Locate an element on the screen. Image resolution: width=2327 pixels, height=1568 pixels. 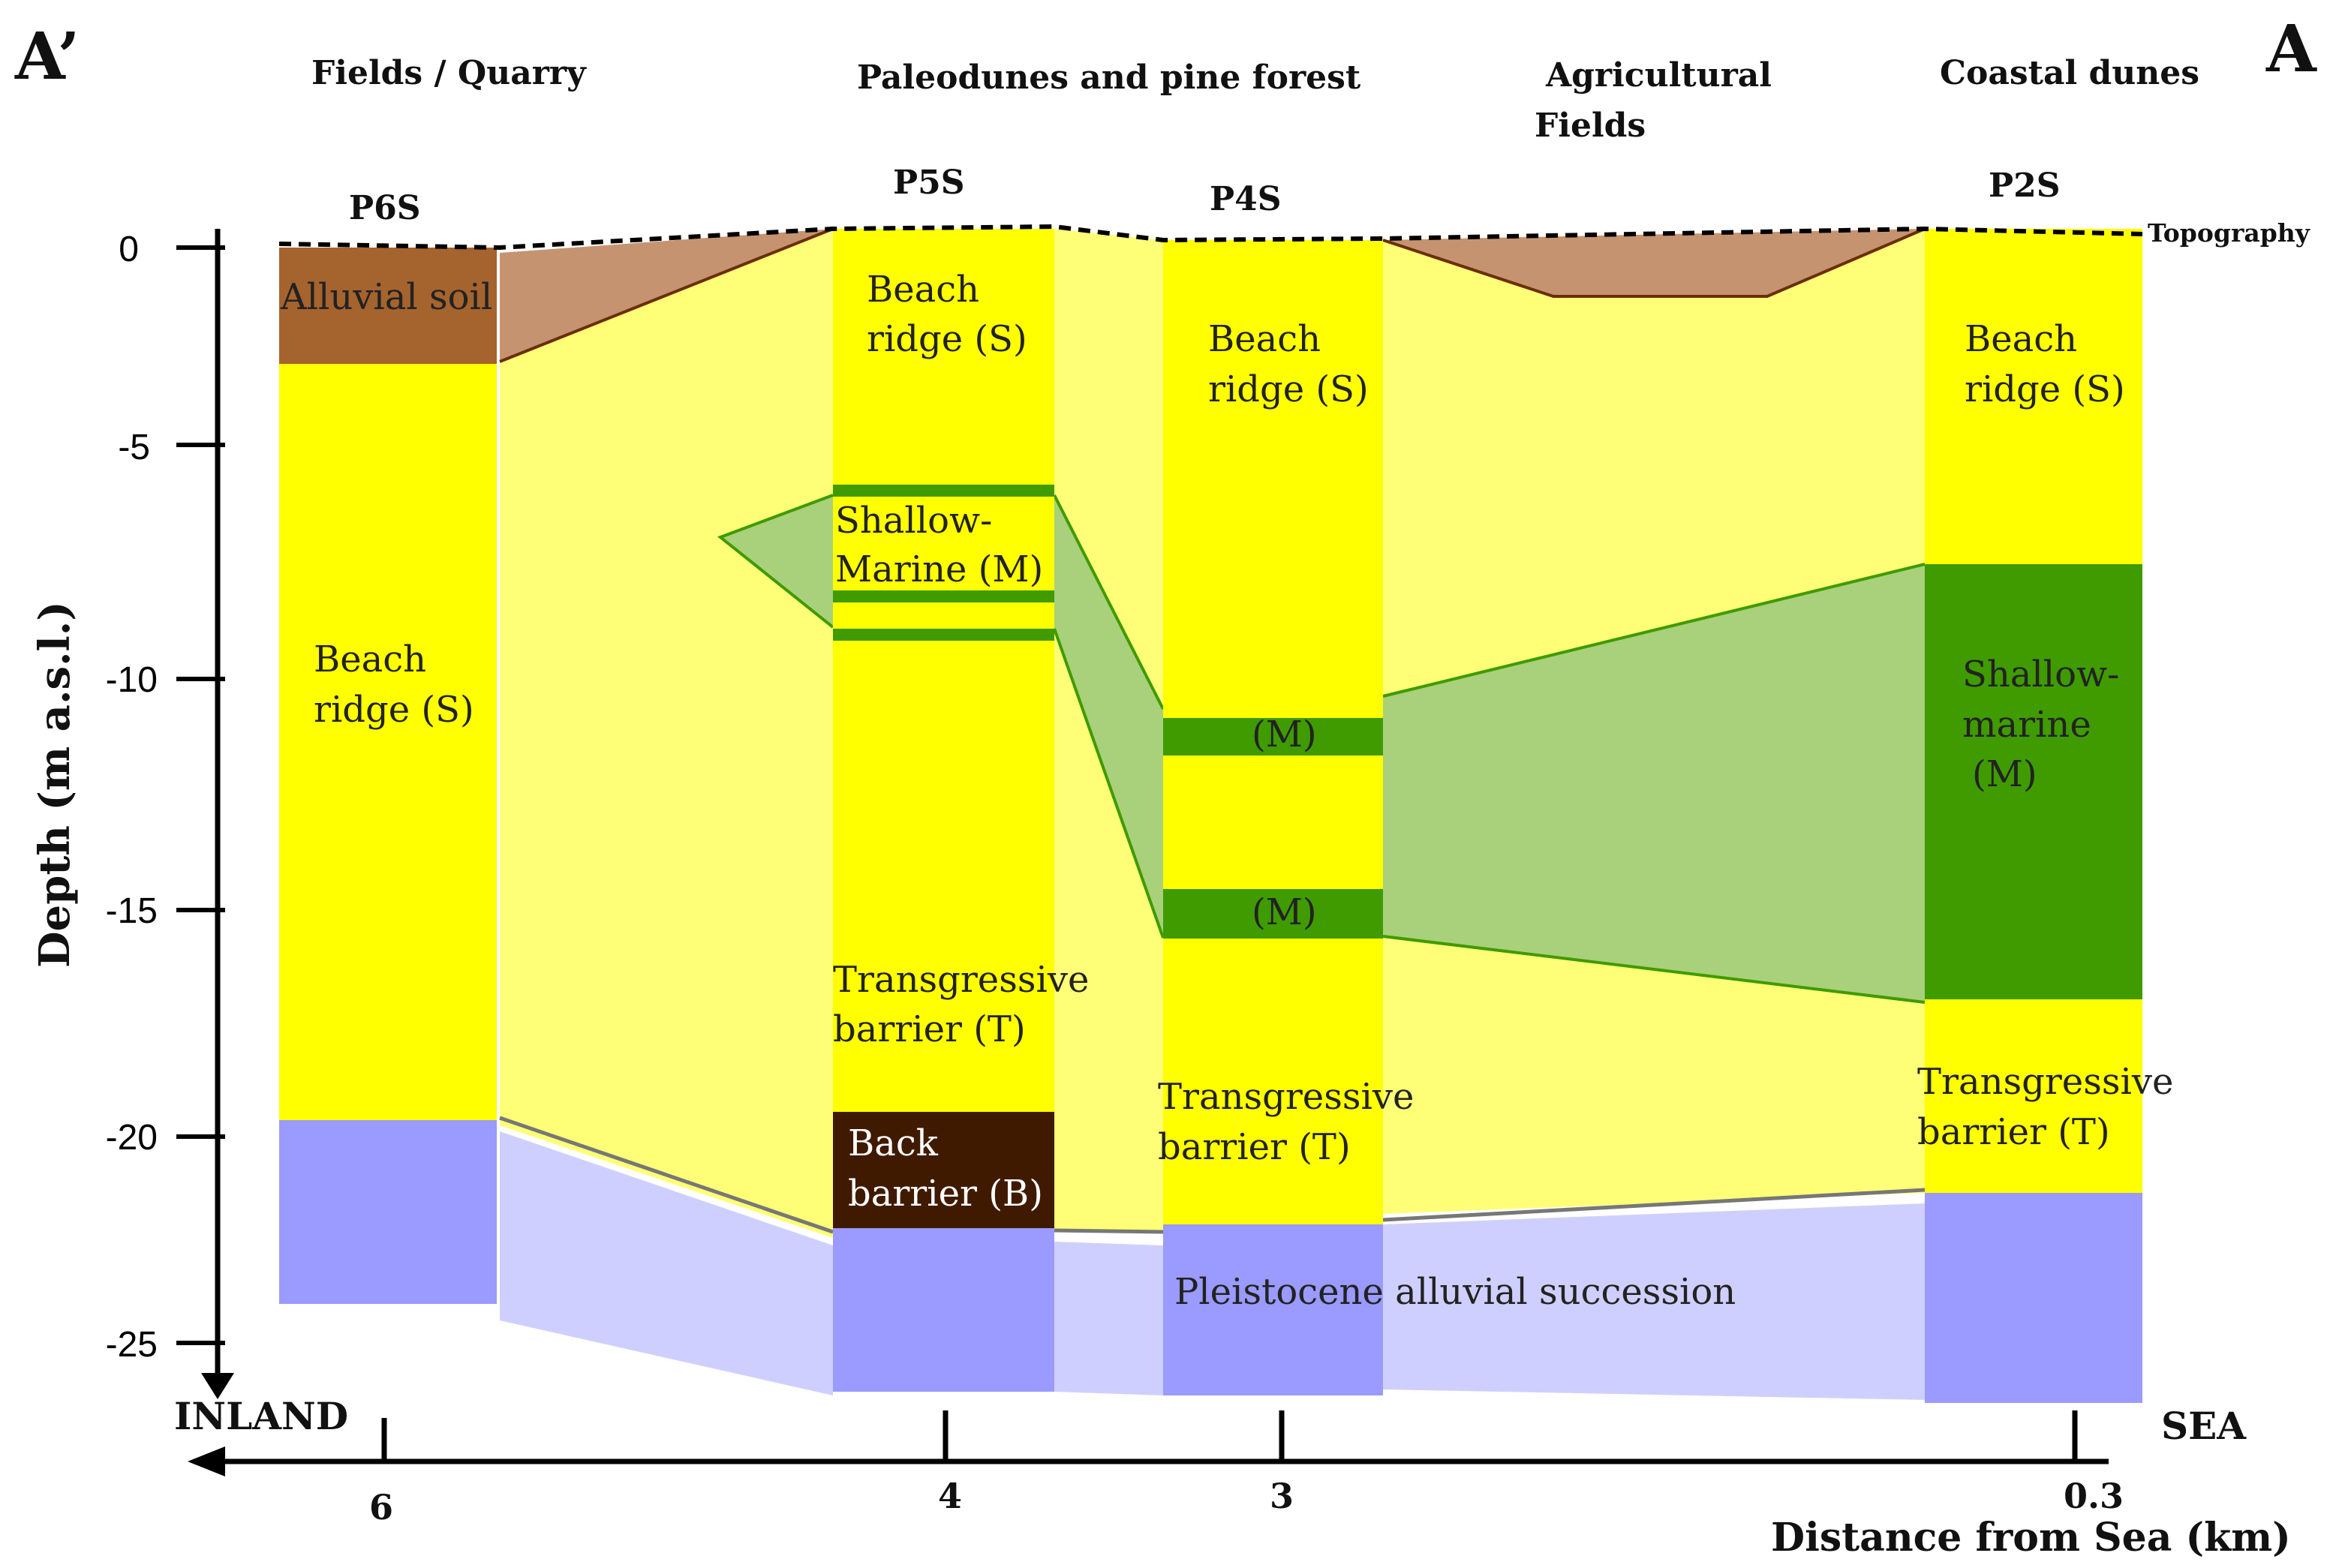
pleistocene-top-line-p4-p2 is located at coordinates (1654, 1205).